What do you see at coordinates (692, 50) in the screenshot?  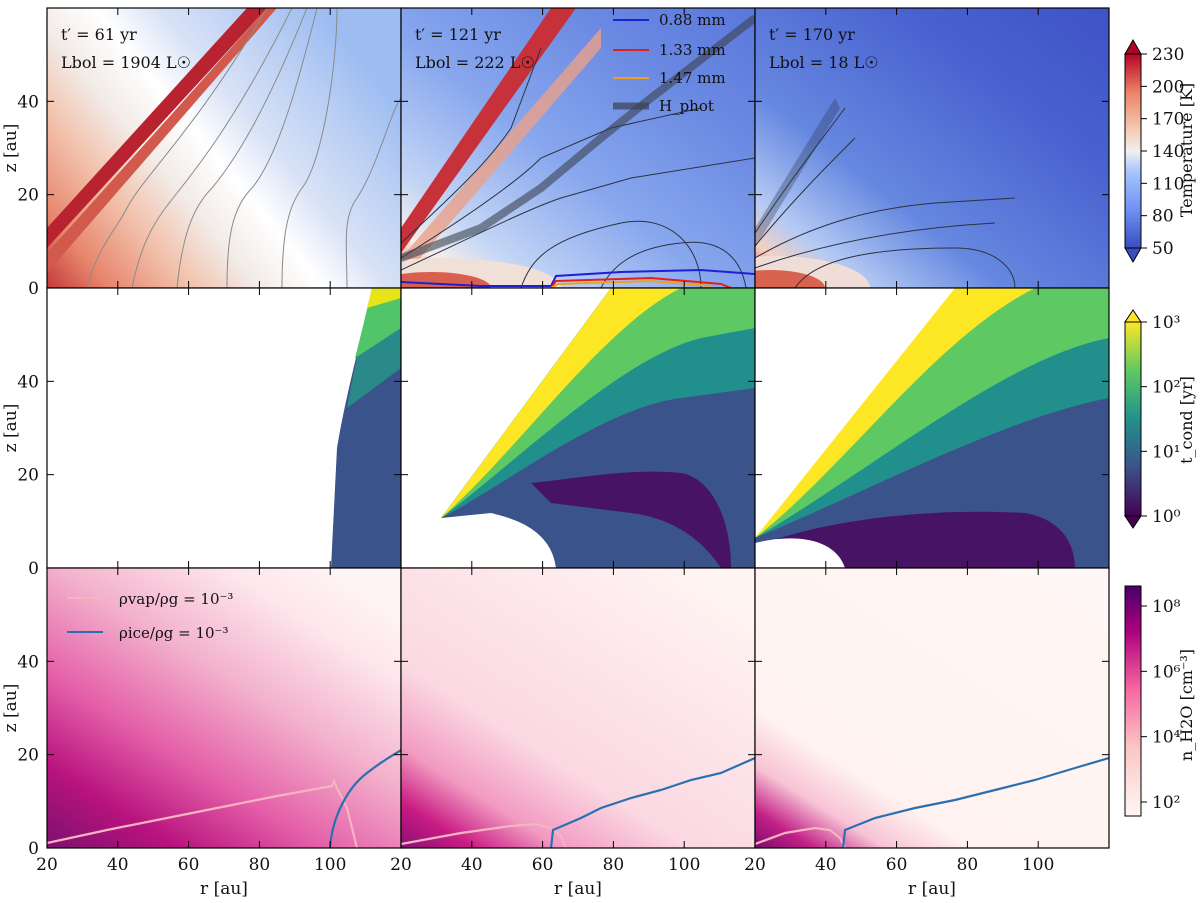 I see `legend-item-1.33: 1.33 mm` at bounding box center [692, 50].